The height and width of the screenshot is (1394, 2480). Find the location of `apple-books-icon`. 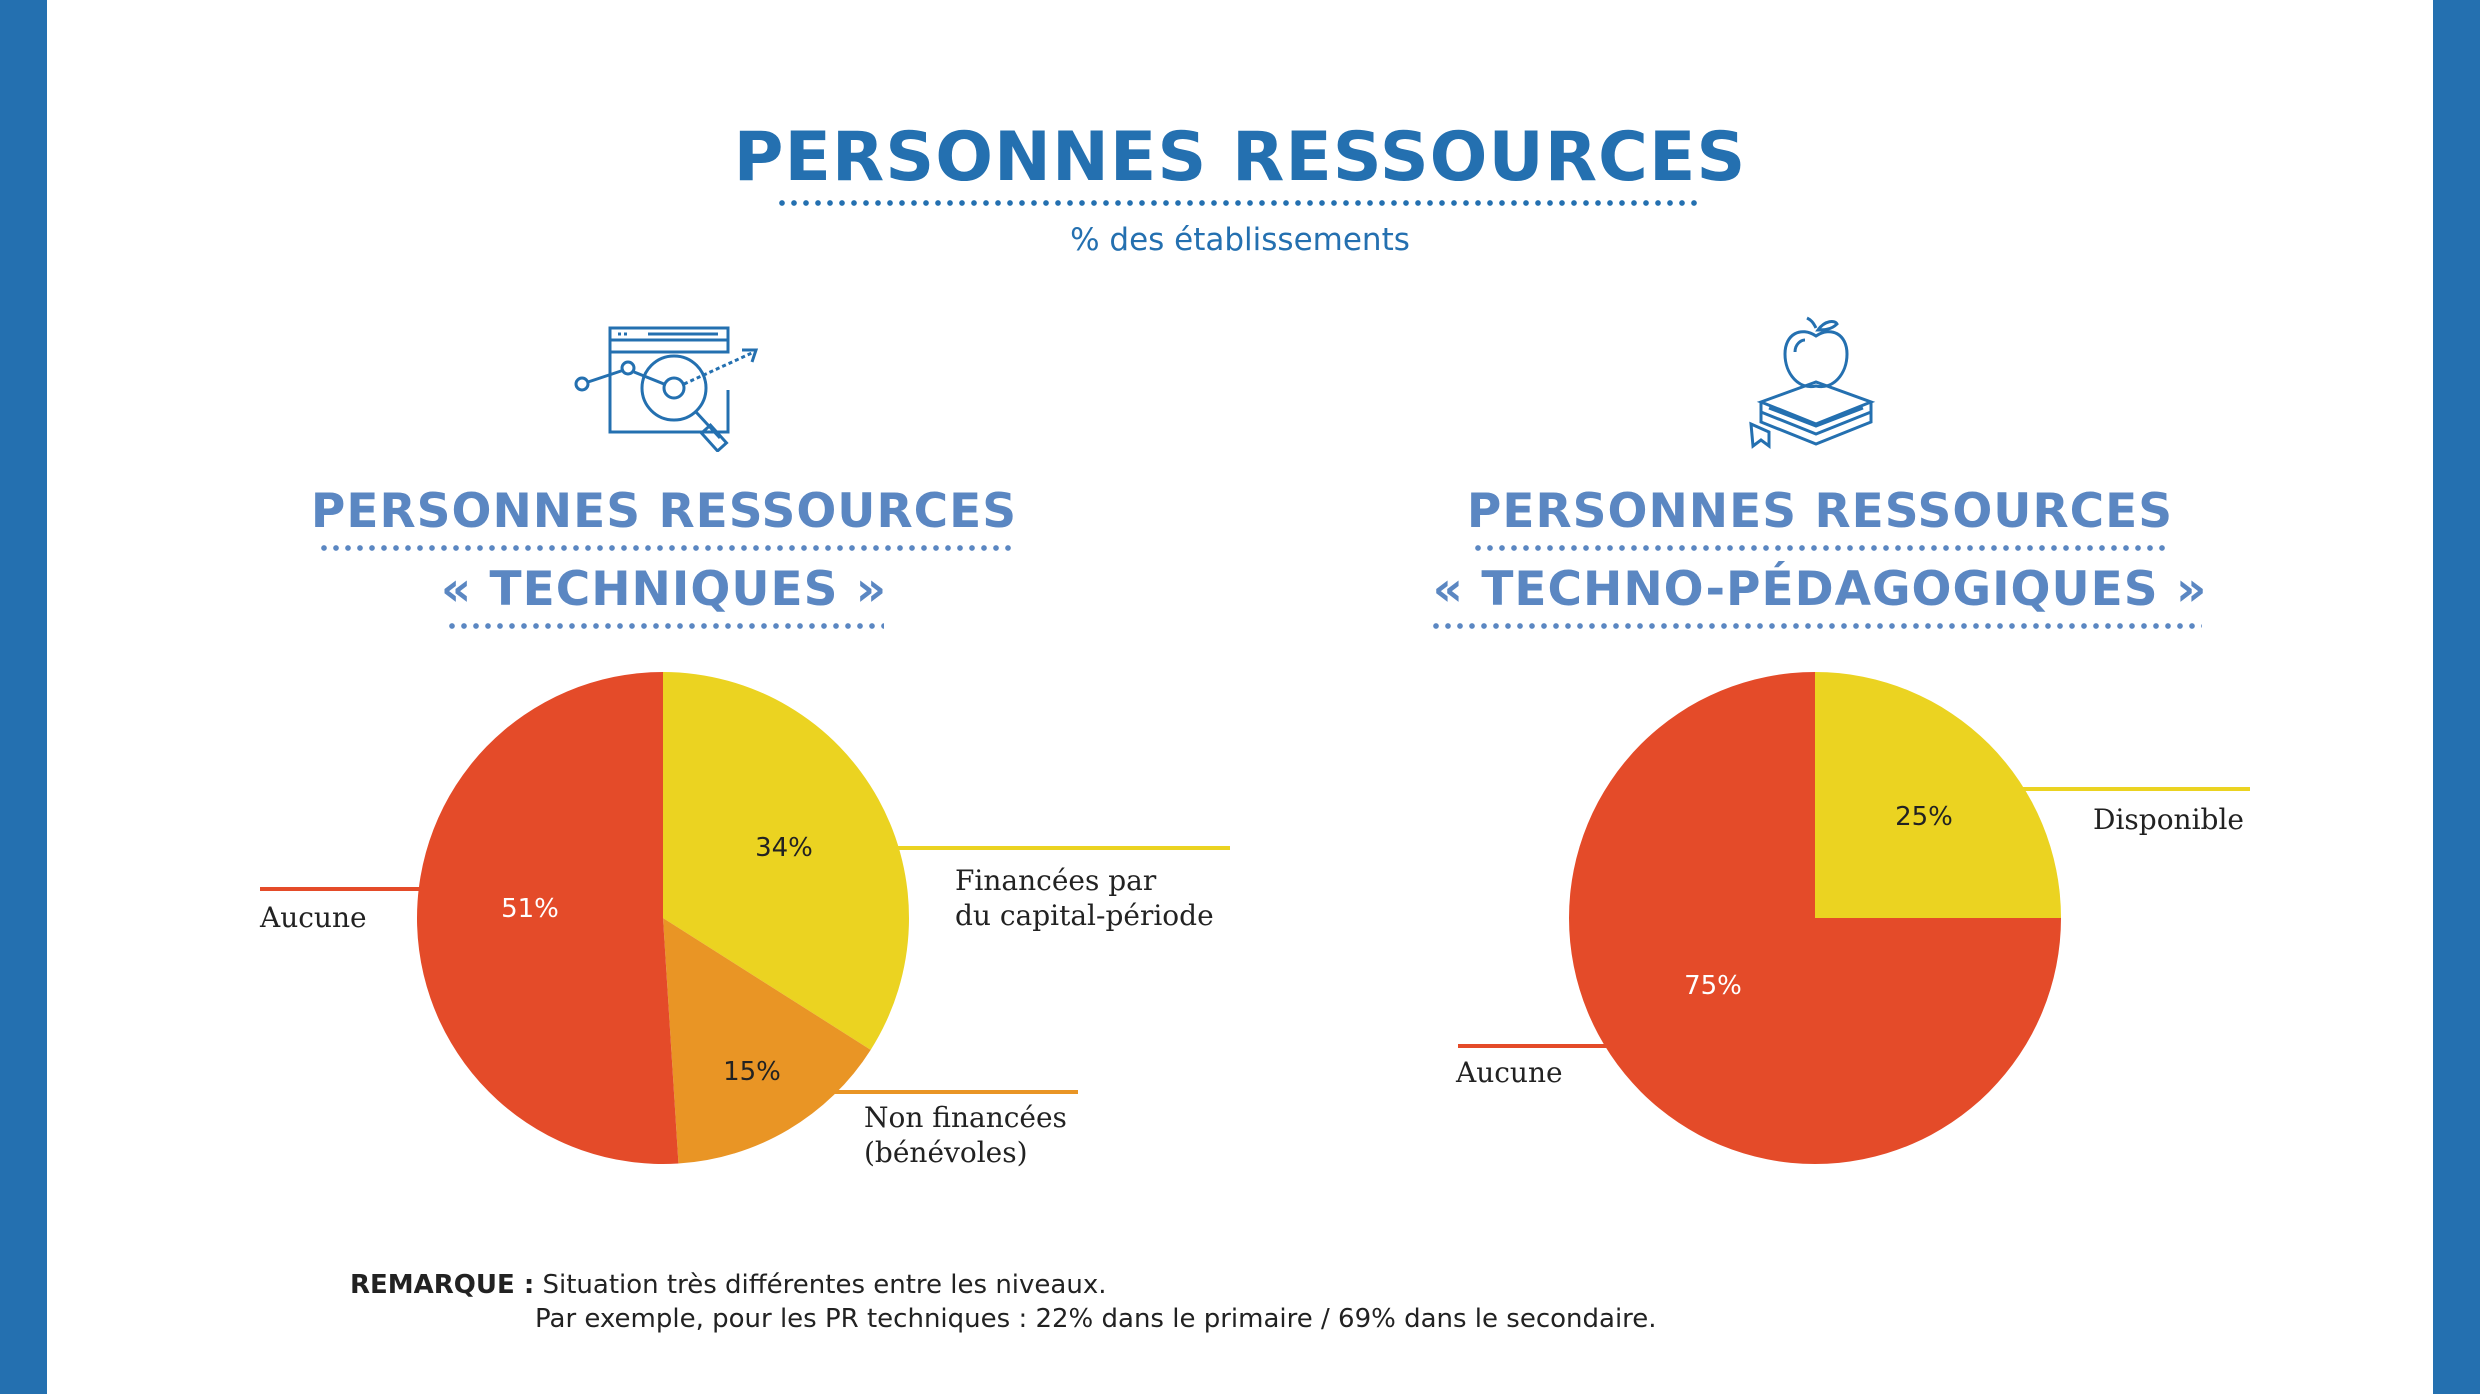

apple-books-icon is located at coordinates (1812, 382).